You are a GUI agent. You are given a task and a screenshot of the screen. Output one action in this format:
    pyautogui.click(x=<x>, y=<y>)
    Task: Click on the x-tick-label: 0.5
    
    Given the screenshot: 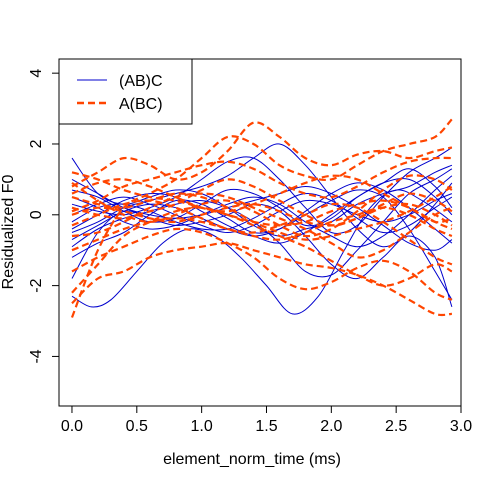 What is the action you would take?
    pyautogui.click(x=137, y=426)
    